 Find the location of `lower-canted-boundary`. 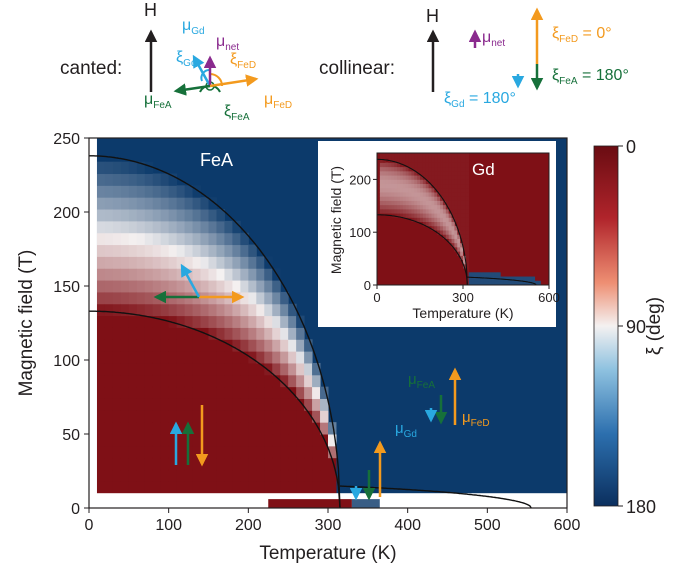

lower-canted-boundary is located at coordinates (215, 409).